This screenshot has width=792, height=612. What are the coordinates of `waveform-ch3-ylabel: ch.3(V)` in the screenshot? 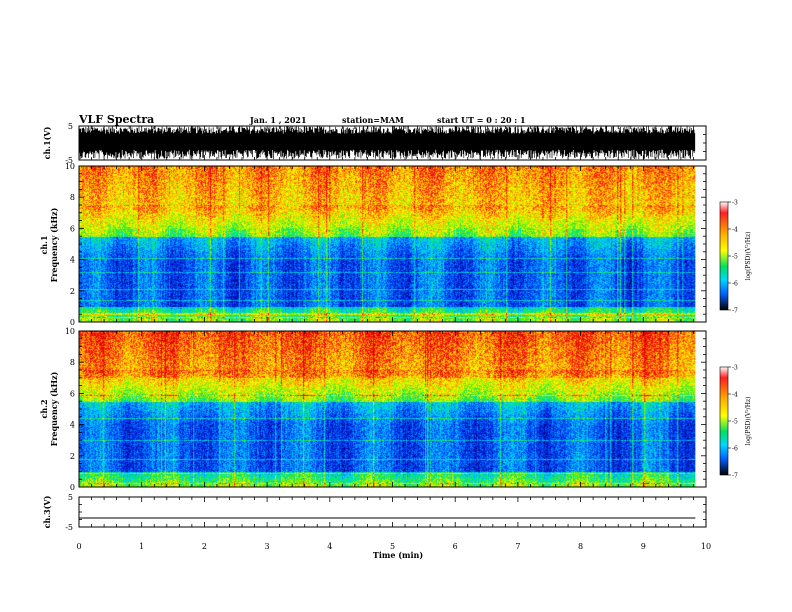 It's located at (47, 511).